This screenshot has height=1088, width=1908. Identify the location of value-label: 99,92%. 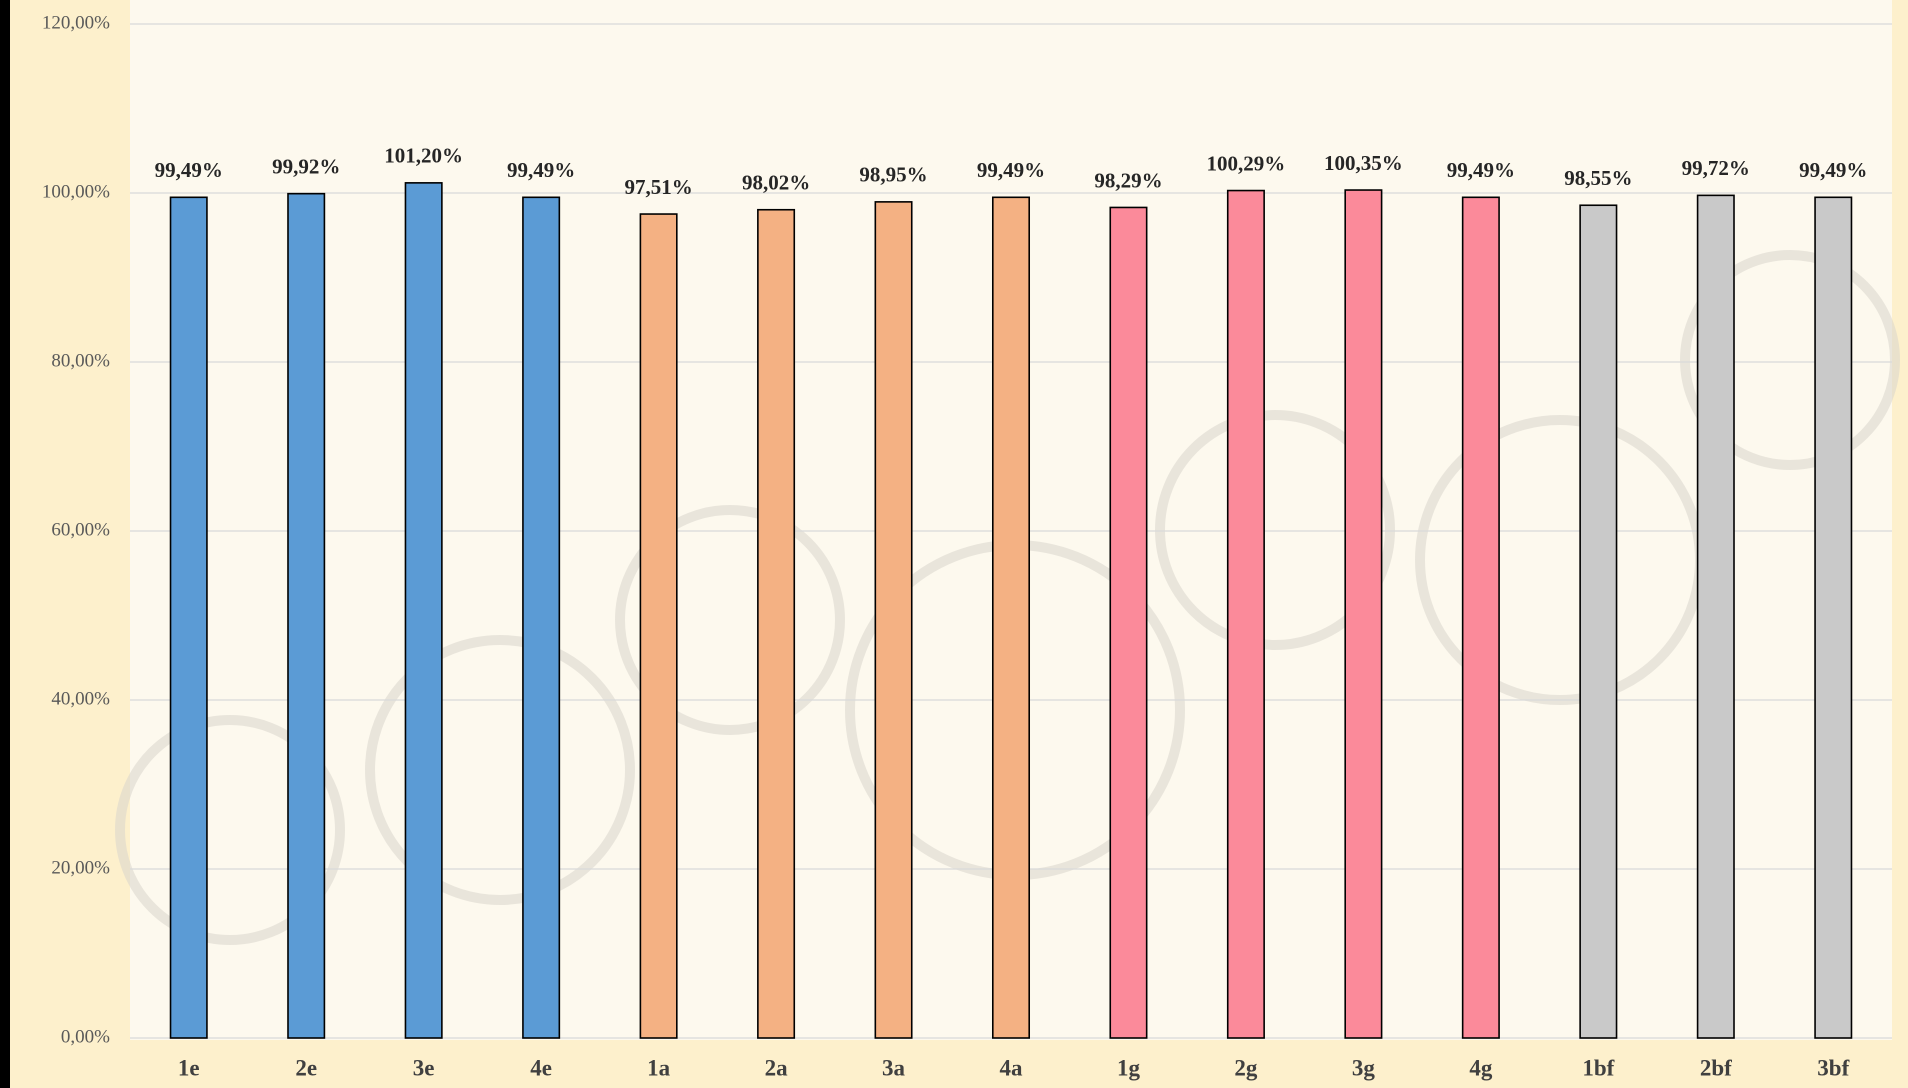
(306, 166).